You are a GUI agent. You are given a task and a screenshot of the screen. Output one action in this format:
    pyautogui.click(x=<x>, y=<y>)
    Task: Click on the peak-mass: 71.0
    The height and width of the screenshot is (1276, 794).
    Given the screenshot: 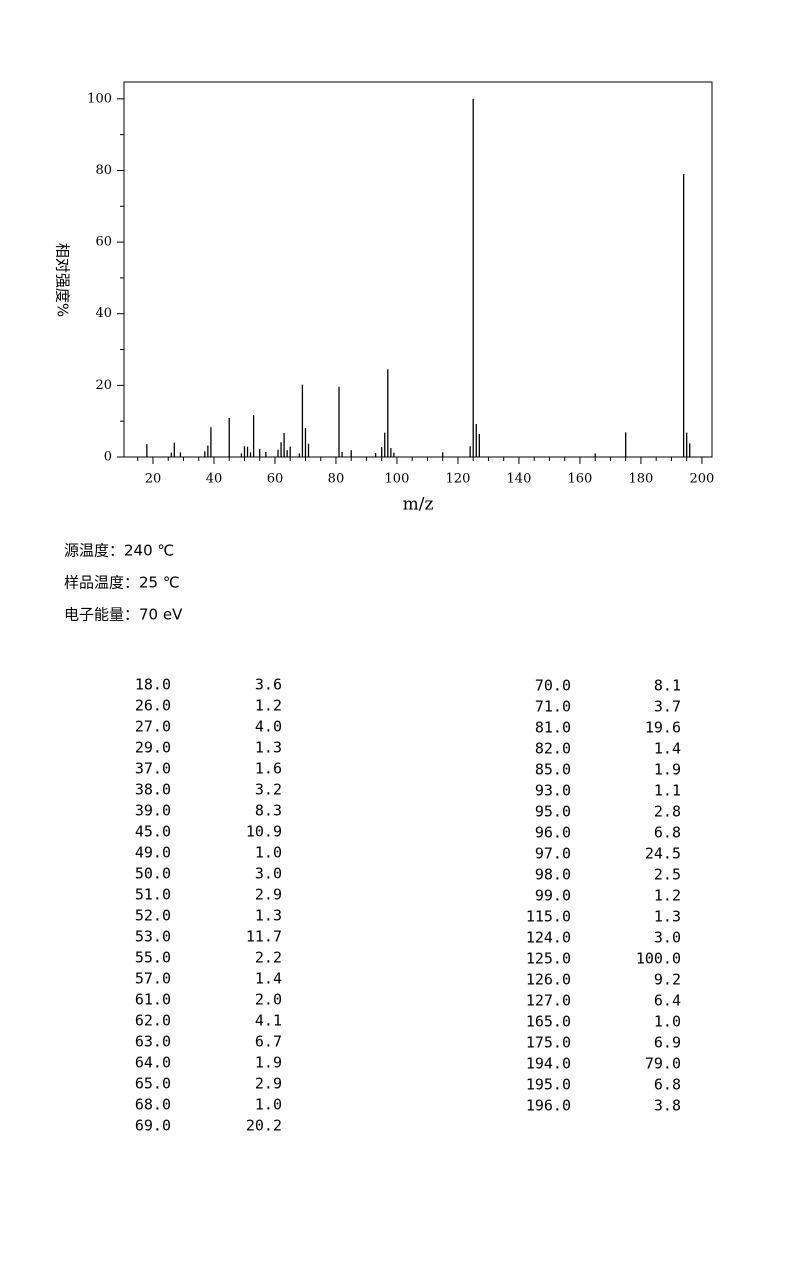 What is the action you would take?
    pyautogui.click(x=553, y=707)
    